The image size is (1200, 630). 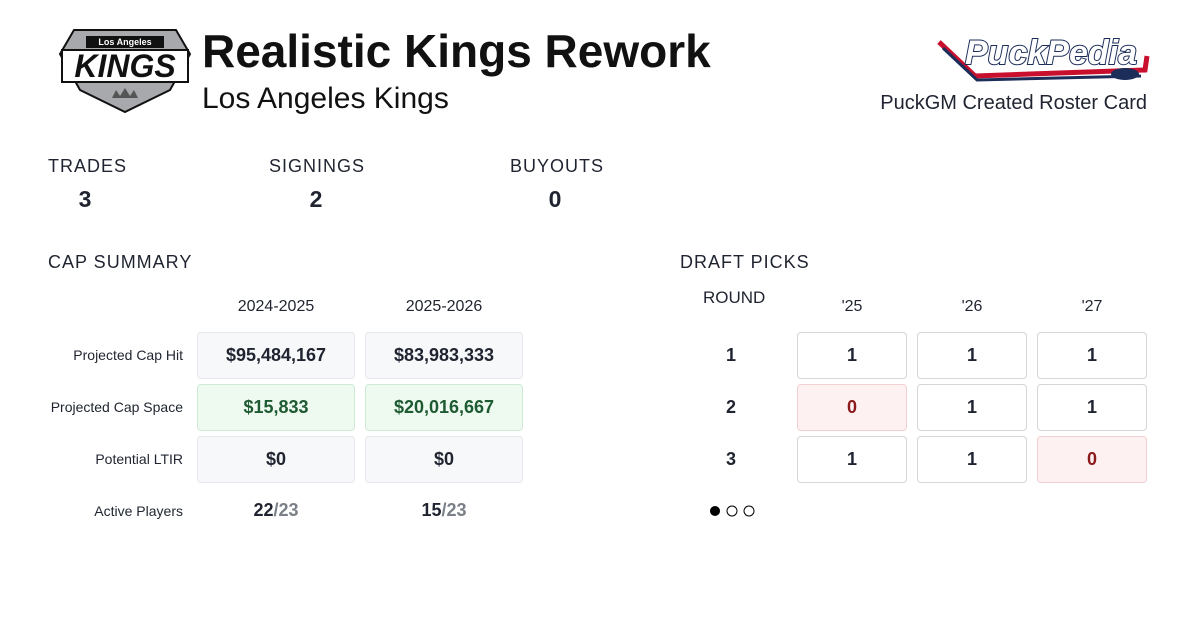 I want to click on round-number: 1, so click(x=730, y=355).